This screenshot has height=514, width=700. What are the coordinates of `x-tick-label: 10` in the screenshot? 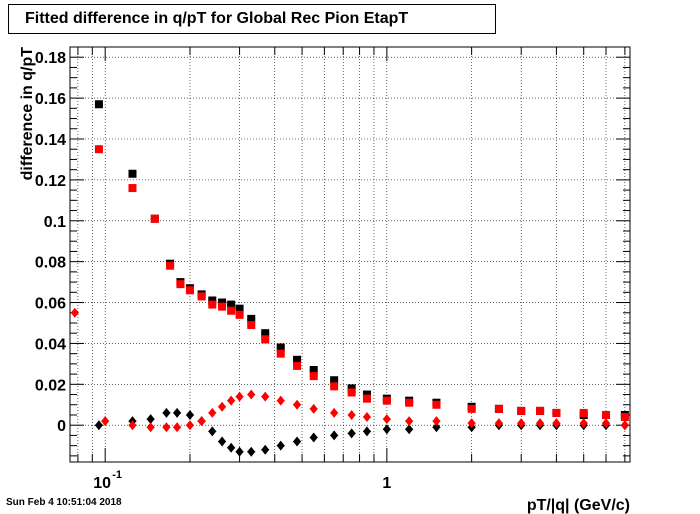 It's located at (102, 483).